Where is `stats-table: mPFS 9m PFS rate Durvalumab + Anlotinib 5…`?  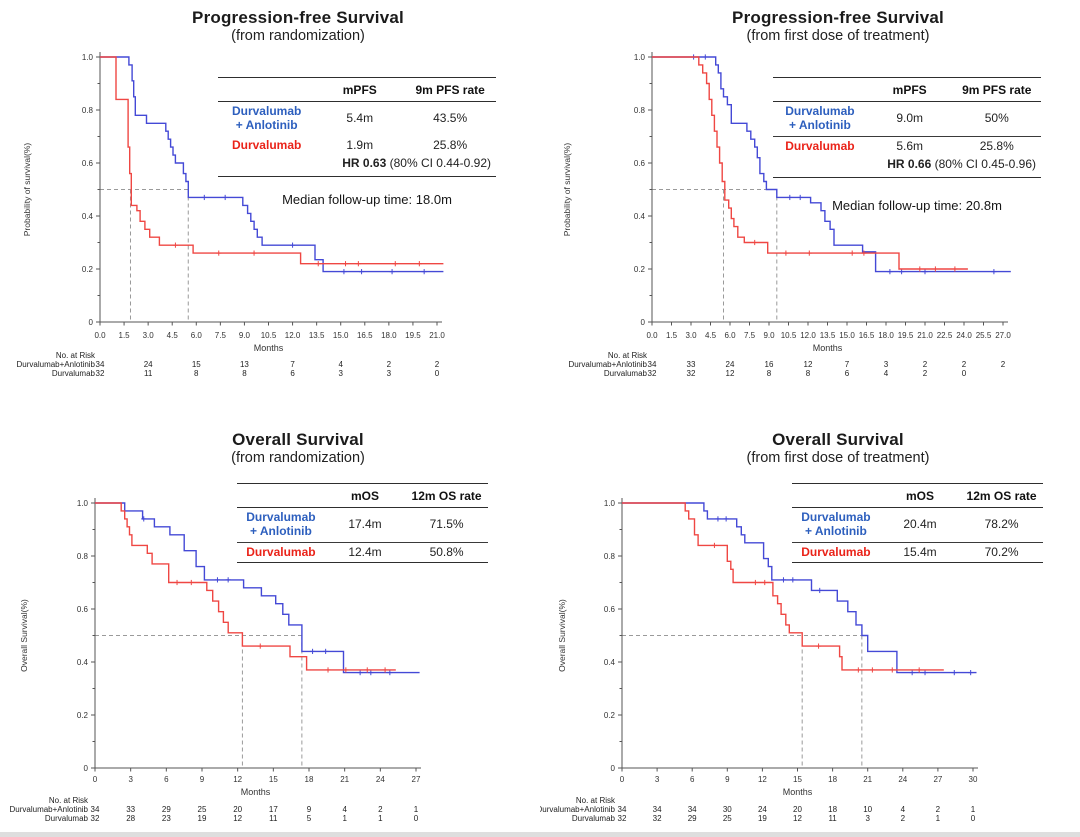
stats-table: mPFS 9m PFS rate Durvalumab + Anlotinib 5… is located at coordinates (357, 127).